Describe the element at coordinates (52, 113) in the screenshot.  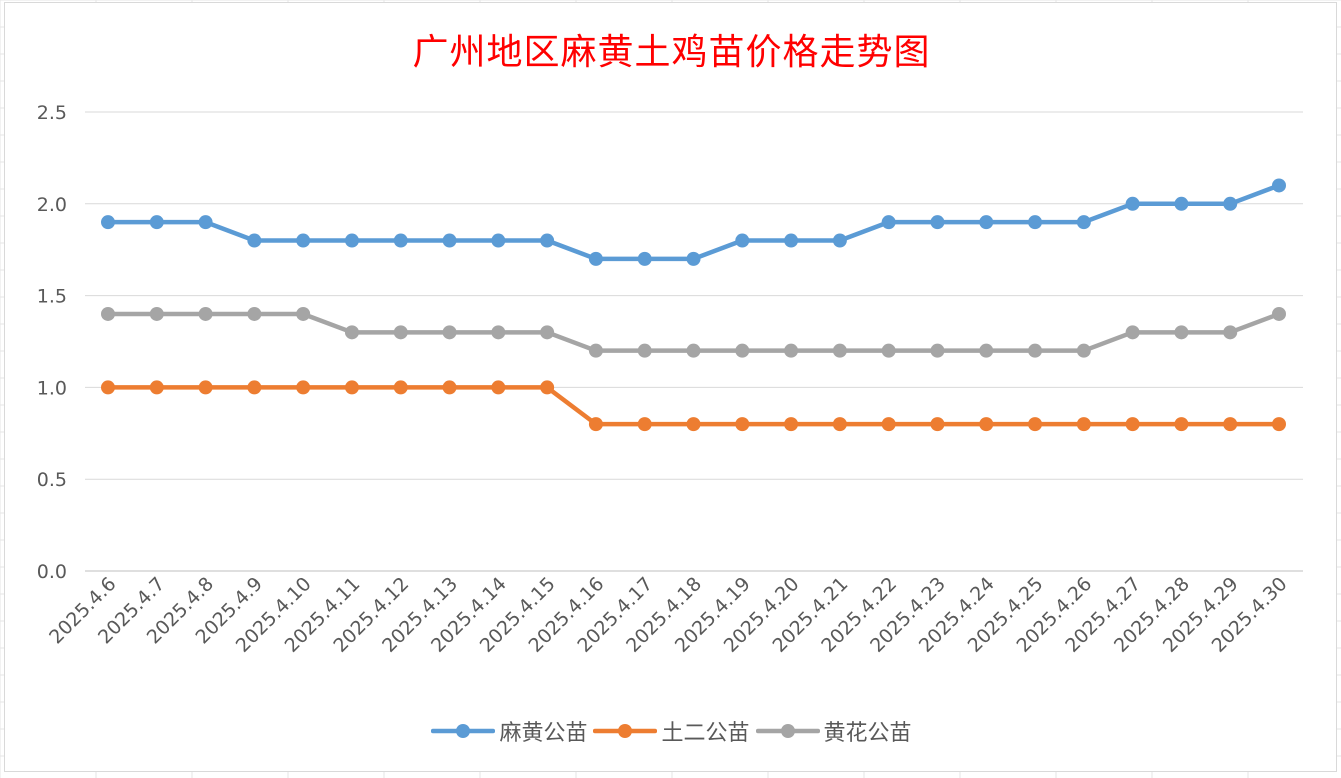
I see `y-tick-label: 2.5` at that location.